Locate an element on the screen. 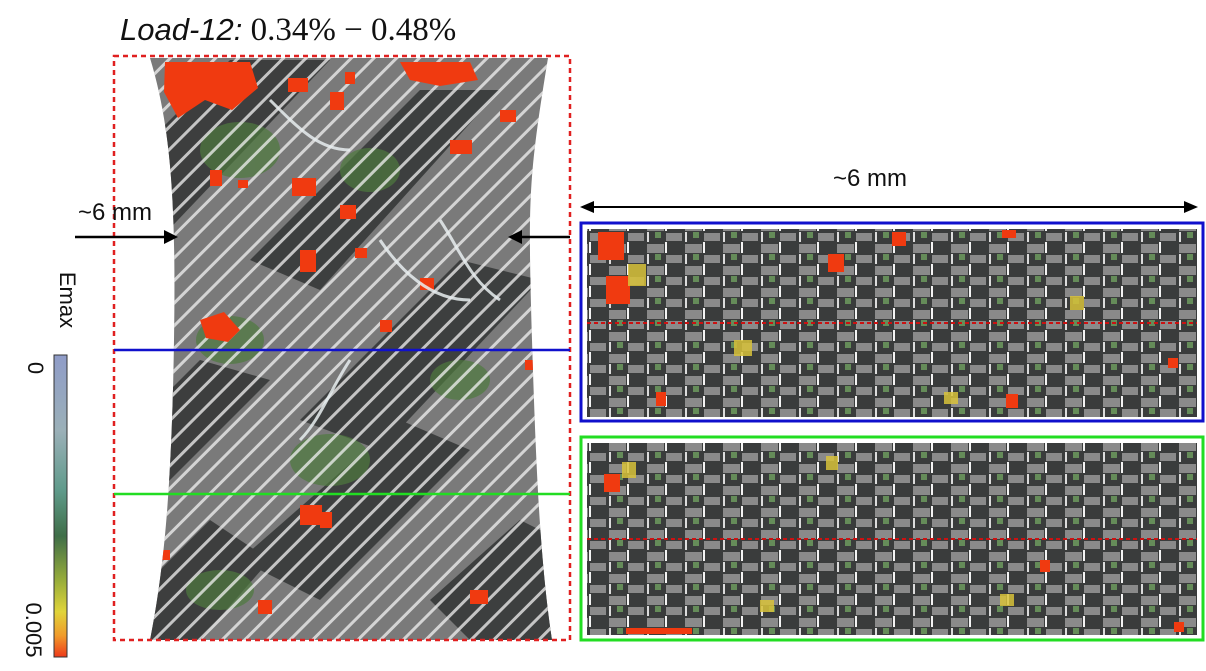 The width and height of the screenshot is (1206, 671). colorbar-scale is located at coordinates (60, 506).